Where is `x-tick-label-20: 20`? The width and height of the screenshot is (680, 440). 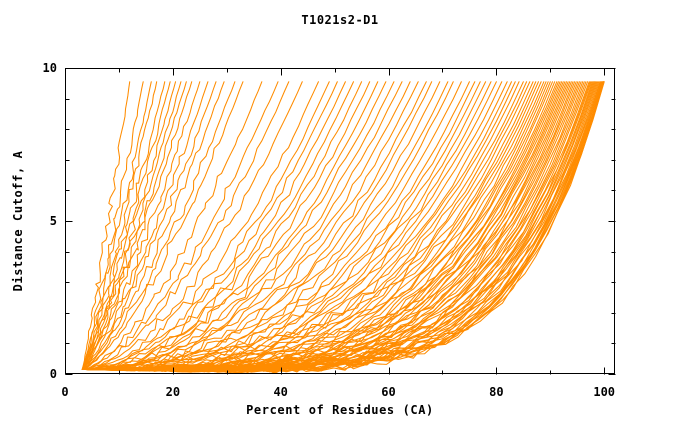
x-tick-label-20: 20 is located at coordinates (173, 392).